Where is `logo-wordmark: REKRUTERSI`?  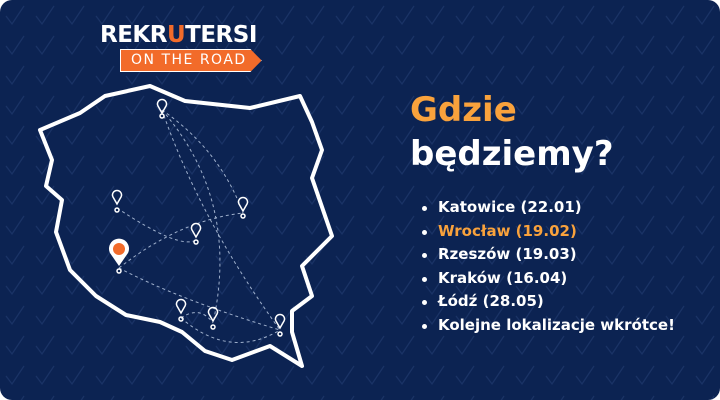
logo-wordmark: REKRUTERSI is located at coordinates (178, 35).